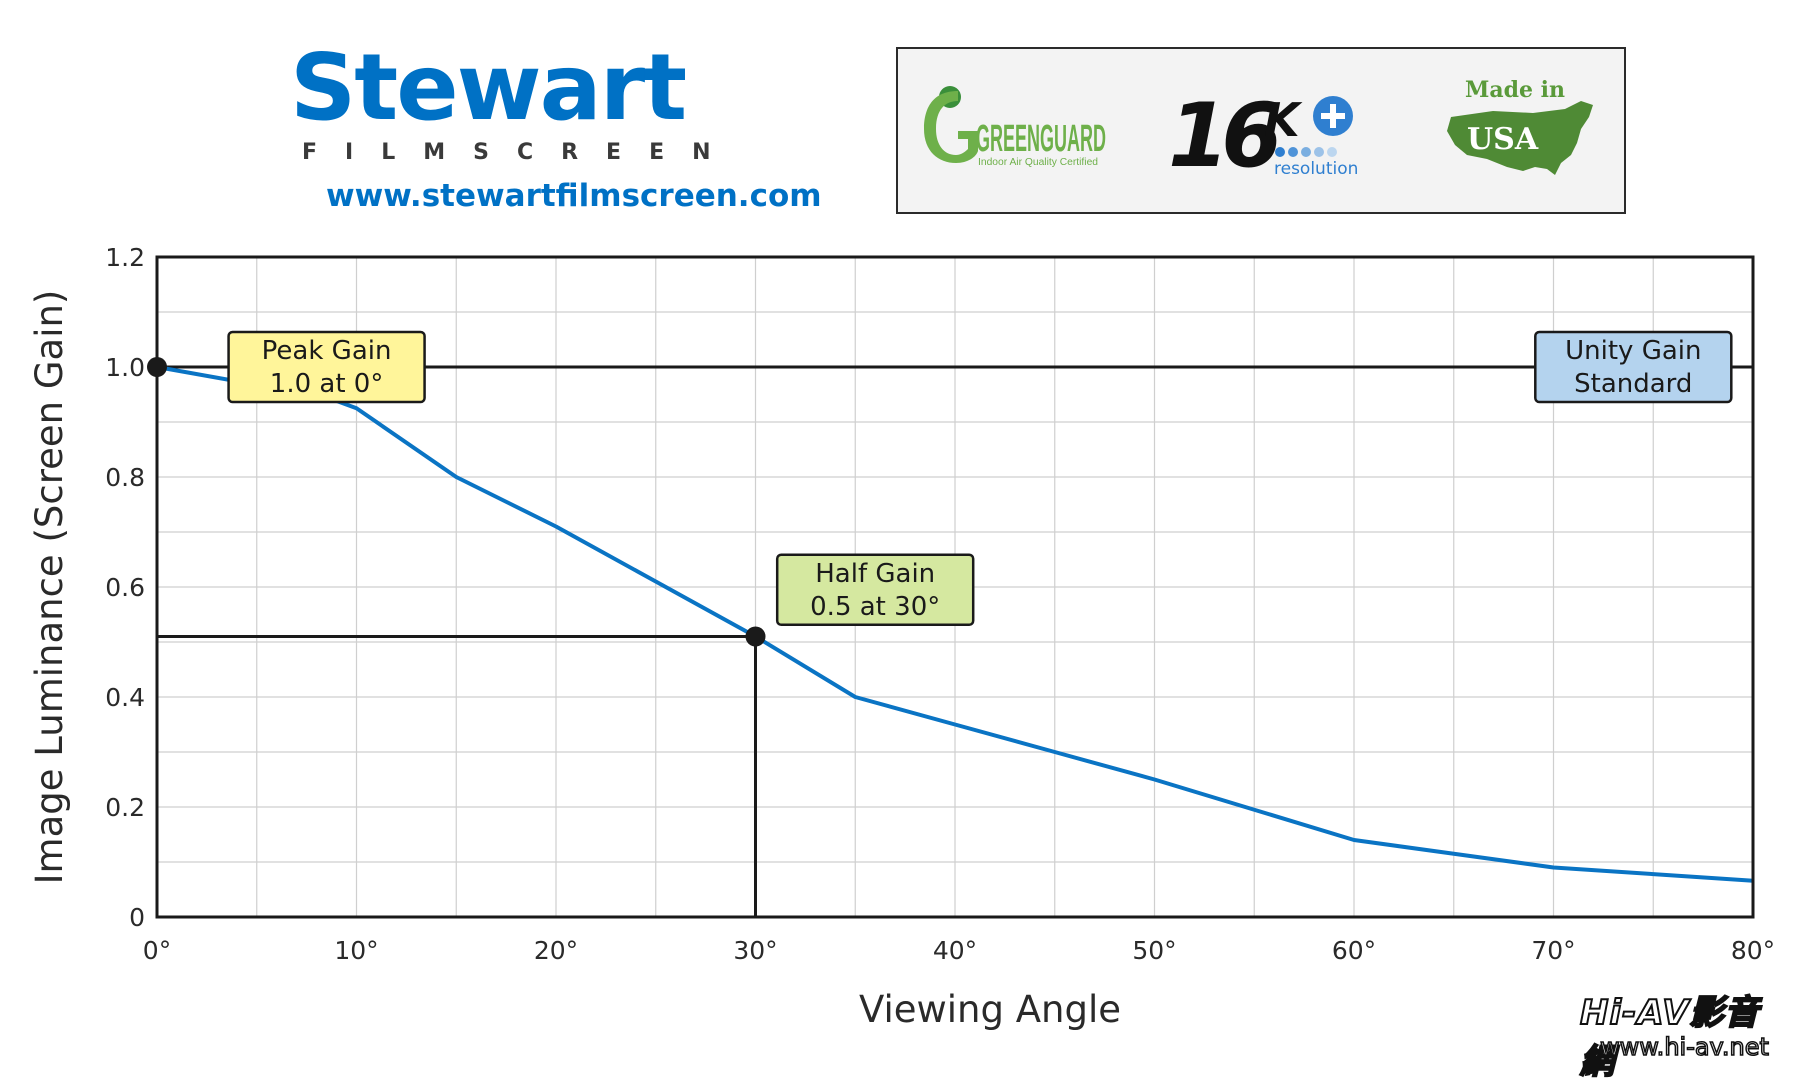 The image size is (1803, 1083). What do you see at coordinates (1038, 162) in the screenshot?
I see `greenguard-subtext: Indoor Air Quality Certified` at bounding box center [1038, 162].